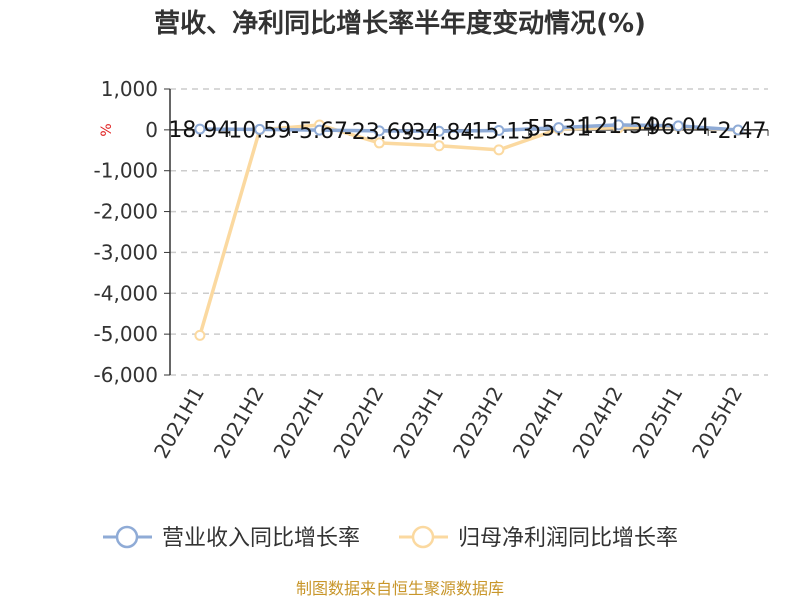 The height and width of the screenshot is (600, 800). I want to click on data-label: -23.69, so click(379, 132).